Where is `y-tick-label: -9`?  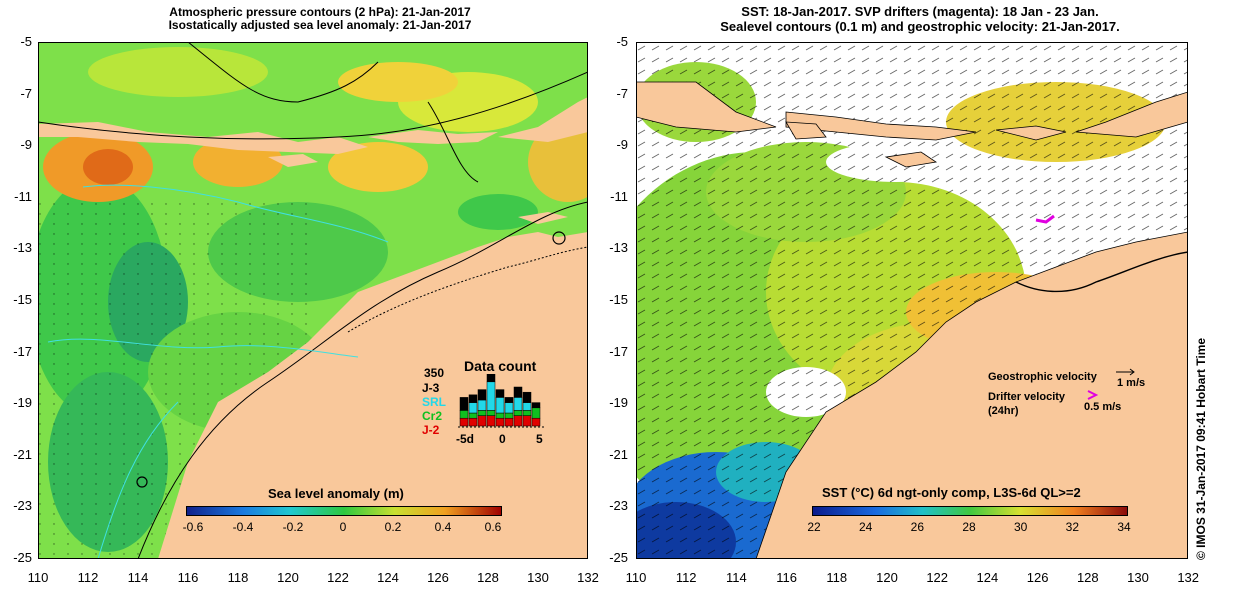 y-tick-label: -9 is located at coordinates (26, 145).